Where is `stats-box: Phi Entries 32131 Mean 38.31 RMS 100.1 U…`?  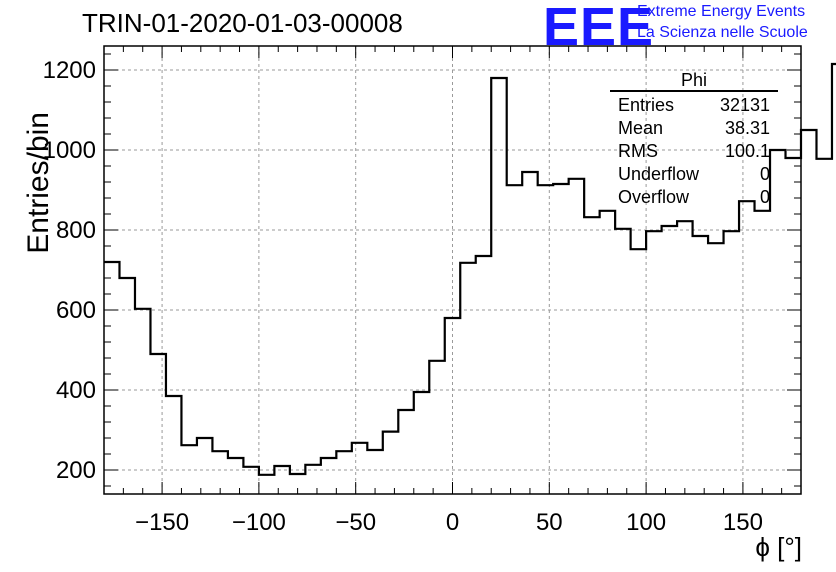
stats-box: Phi Entries 32131 Mean 38.31 RMS 100.1 U… is located at coordinates (694, 139).